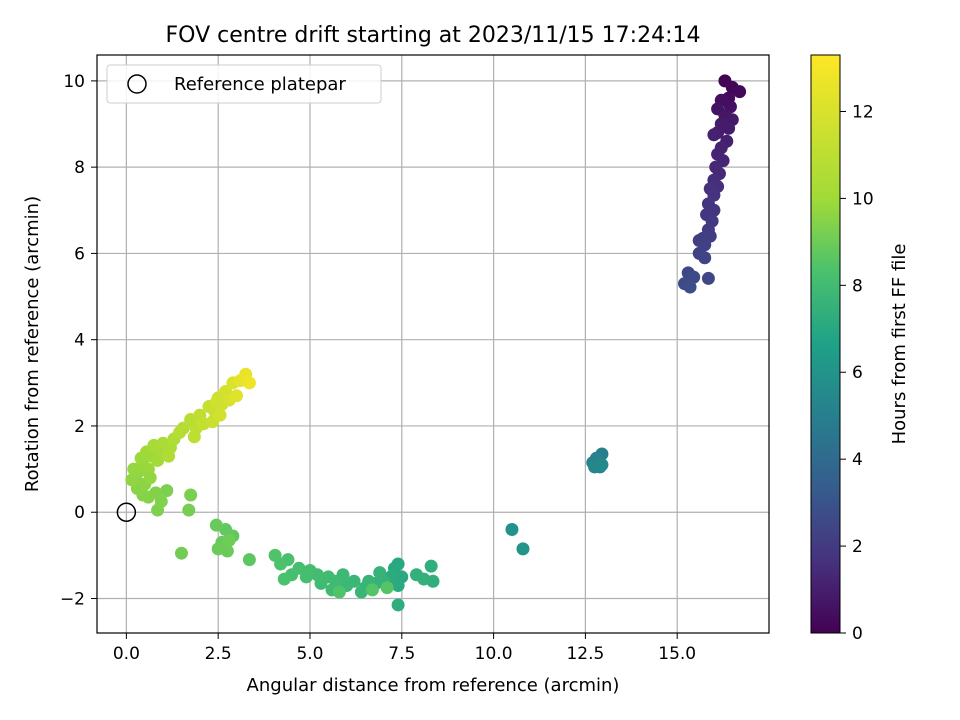  I want to click on colorbar-tick-label: 0, so click(857, 634).